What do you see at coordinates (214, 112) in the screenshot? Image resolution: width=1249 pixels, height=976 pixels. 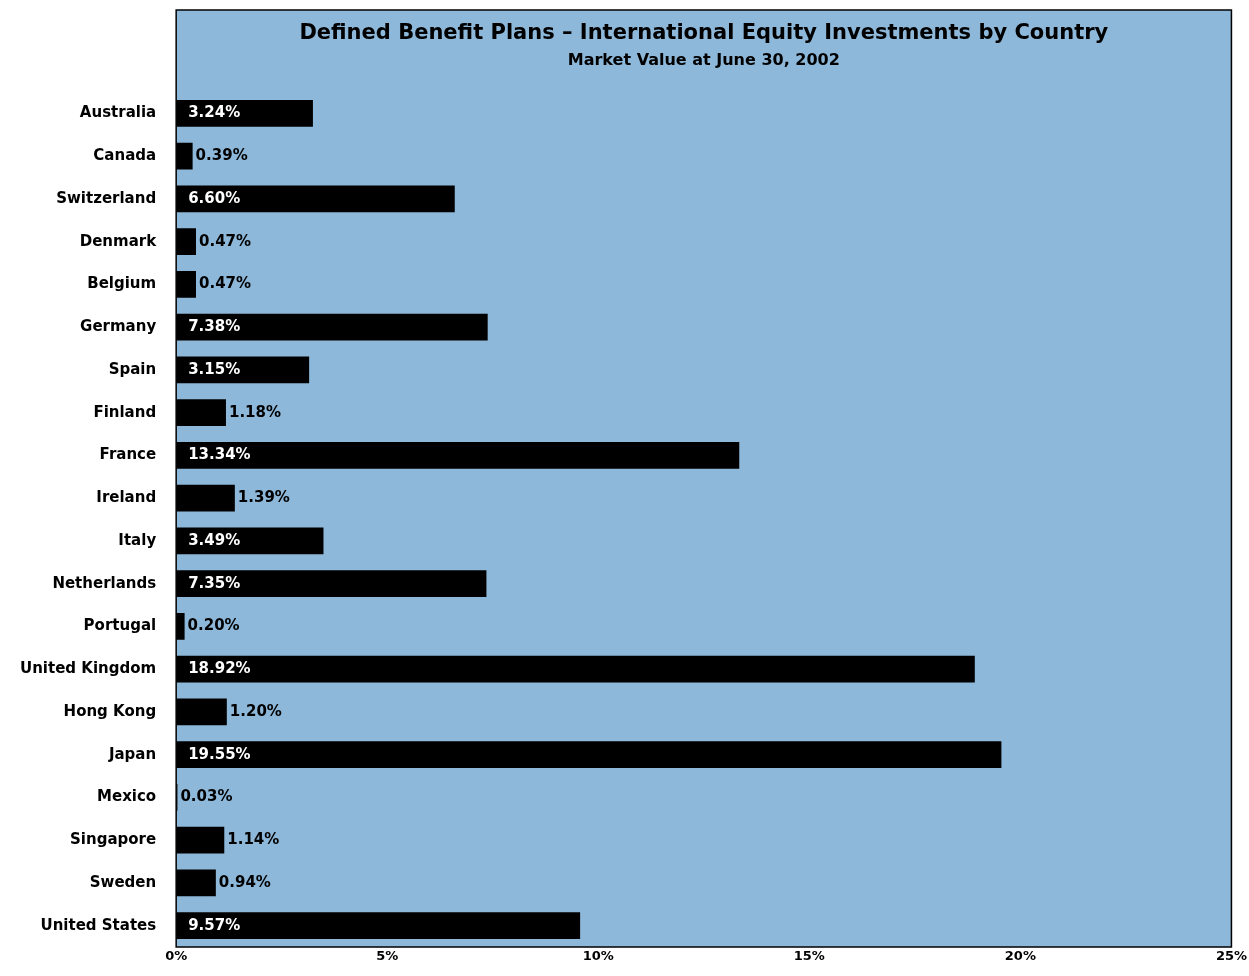 I see `data-label: 3.24%` at bounding box center [214, 112].